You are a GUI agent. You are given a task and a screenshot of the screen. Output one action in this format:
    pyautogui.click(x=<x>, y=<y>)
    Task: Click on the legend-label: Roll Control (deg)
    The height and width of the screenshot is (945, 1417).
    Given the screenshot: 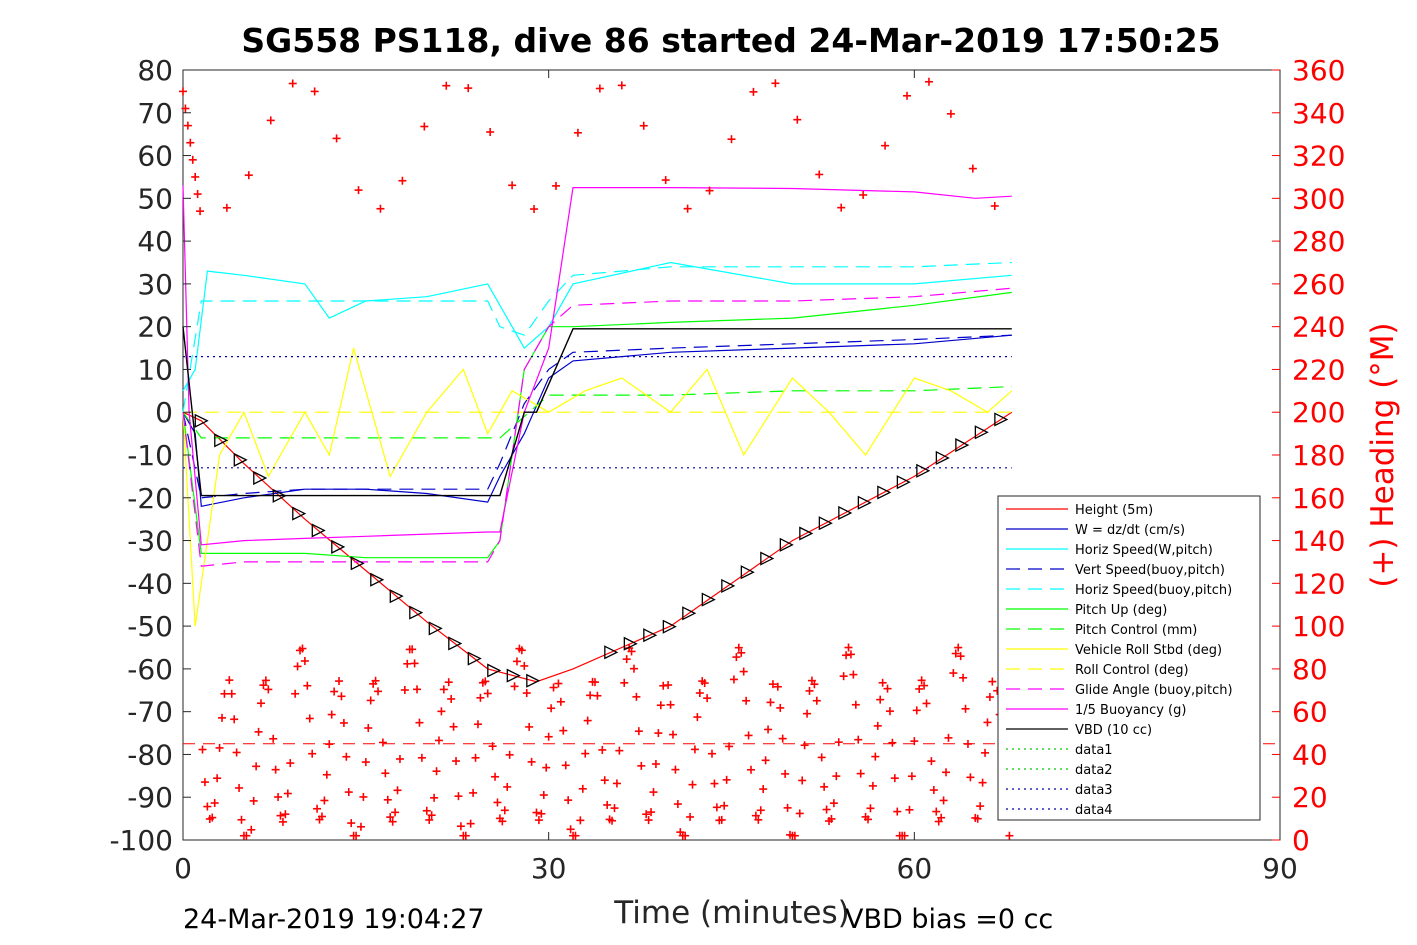 What is the action you would take?
    pyautogui.click(x=1132, y=670)
    